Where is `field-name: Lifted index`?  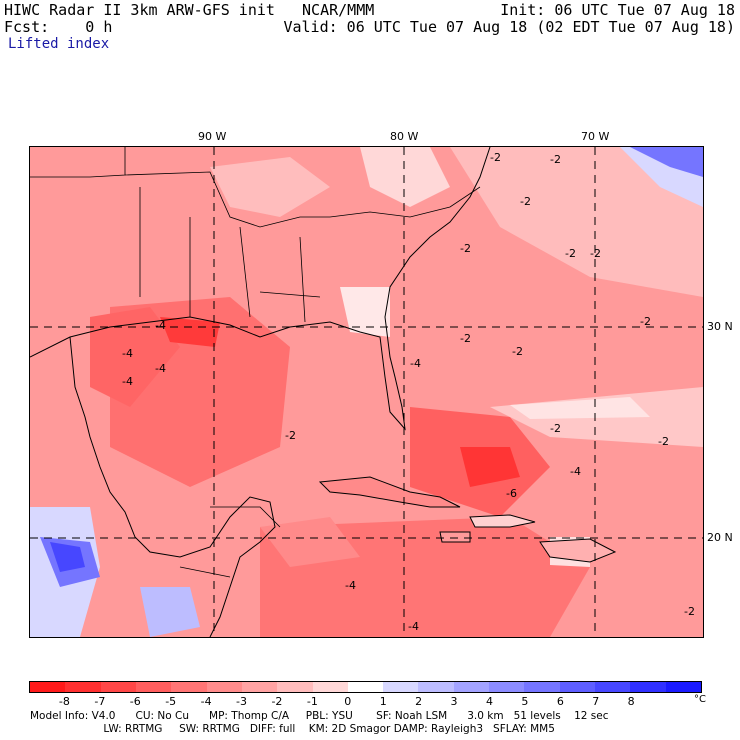
field-name: Lifted index is located at coordinates (59, 44).